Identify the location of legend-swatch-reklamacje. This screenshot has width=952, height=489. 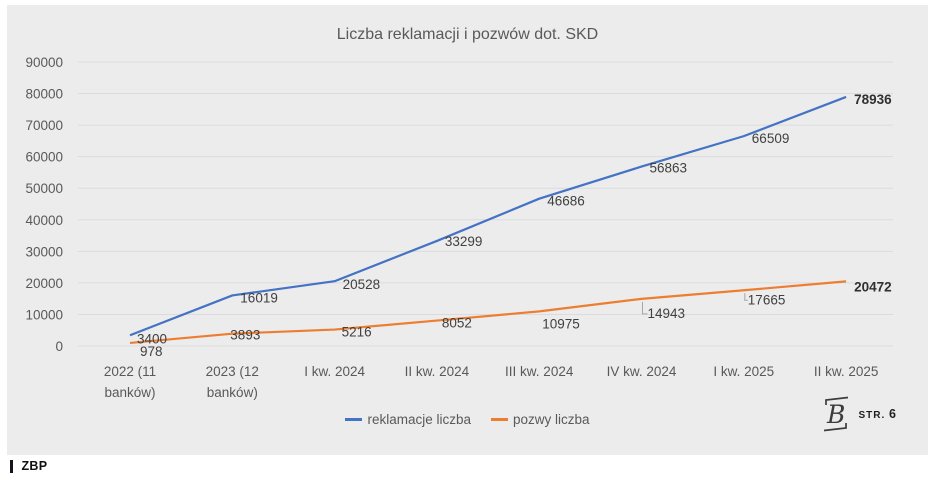
(354, 419).